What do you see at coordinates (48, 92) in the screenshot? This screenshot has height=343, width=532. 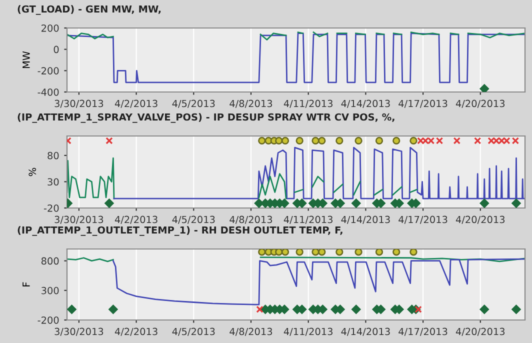 I see `y-tick-label: -400` at bounding box center [48, 92].